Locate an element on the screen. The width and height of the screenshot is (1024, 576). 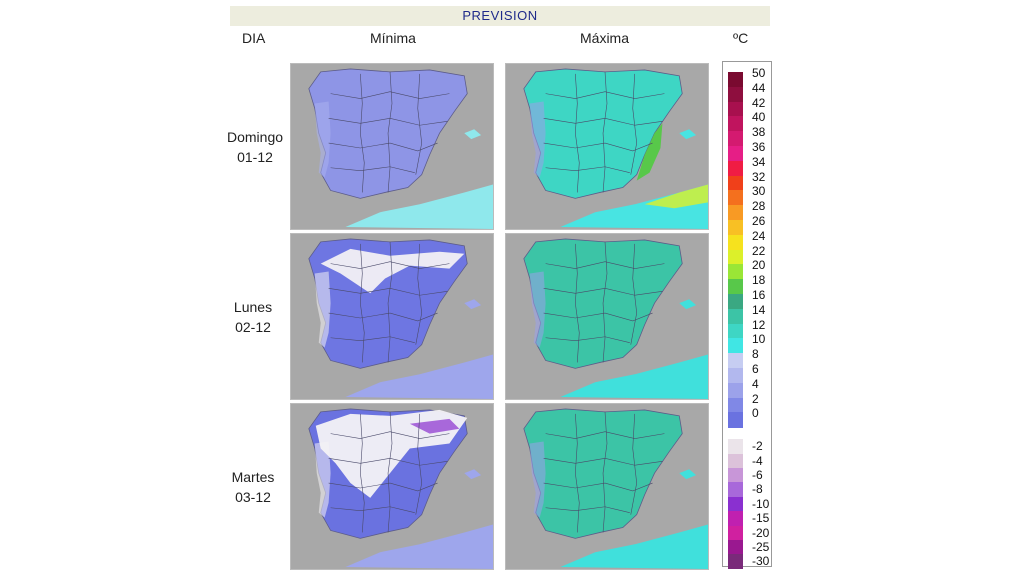
map-min-martes is located at coordinates (392, 486).